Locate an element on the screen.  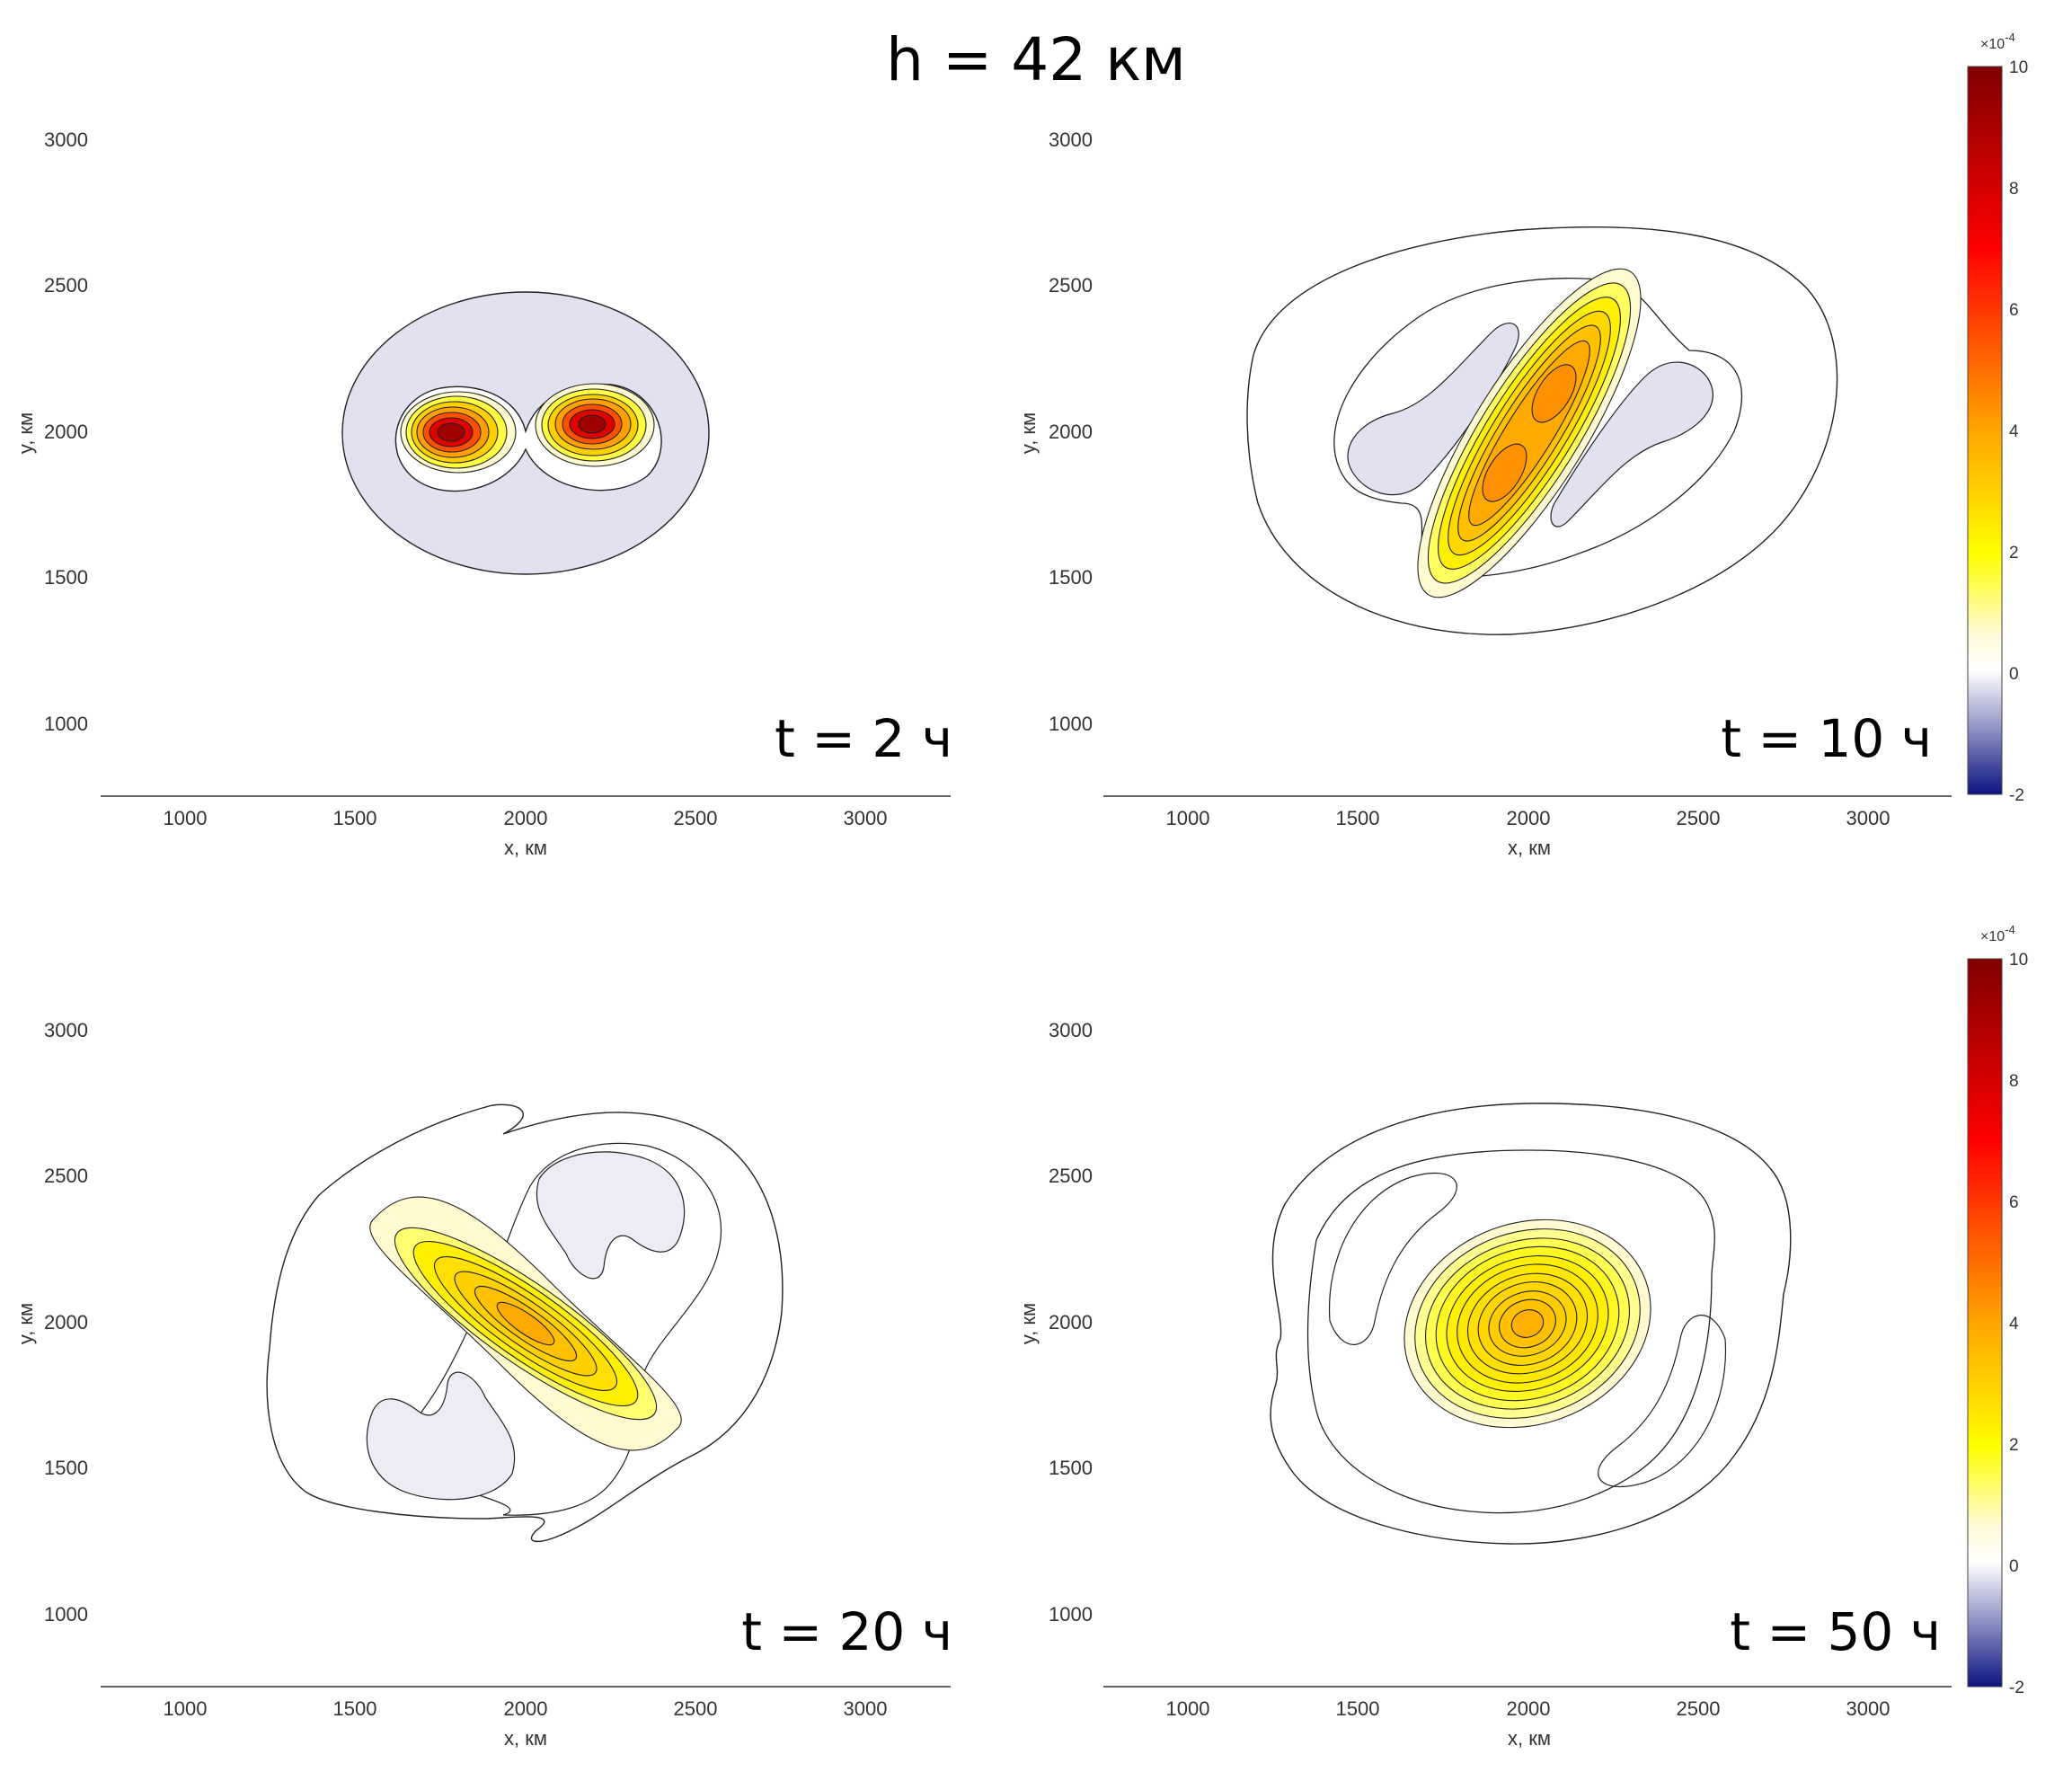
negative-lobe-bottom is located at coordinates (441, 1436).